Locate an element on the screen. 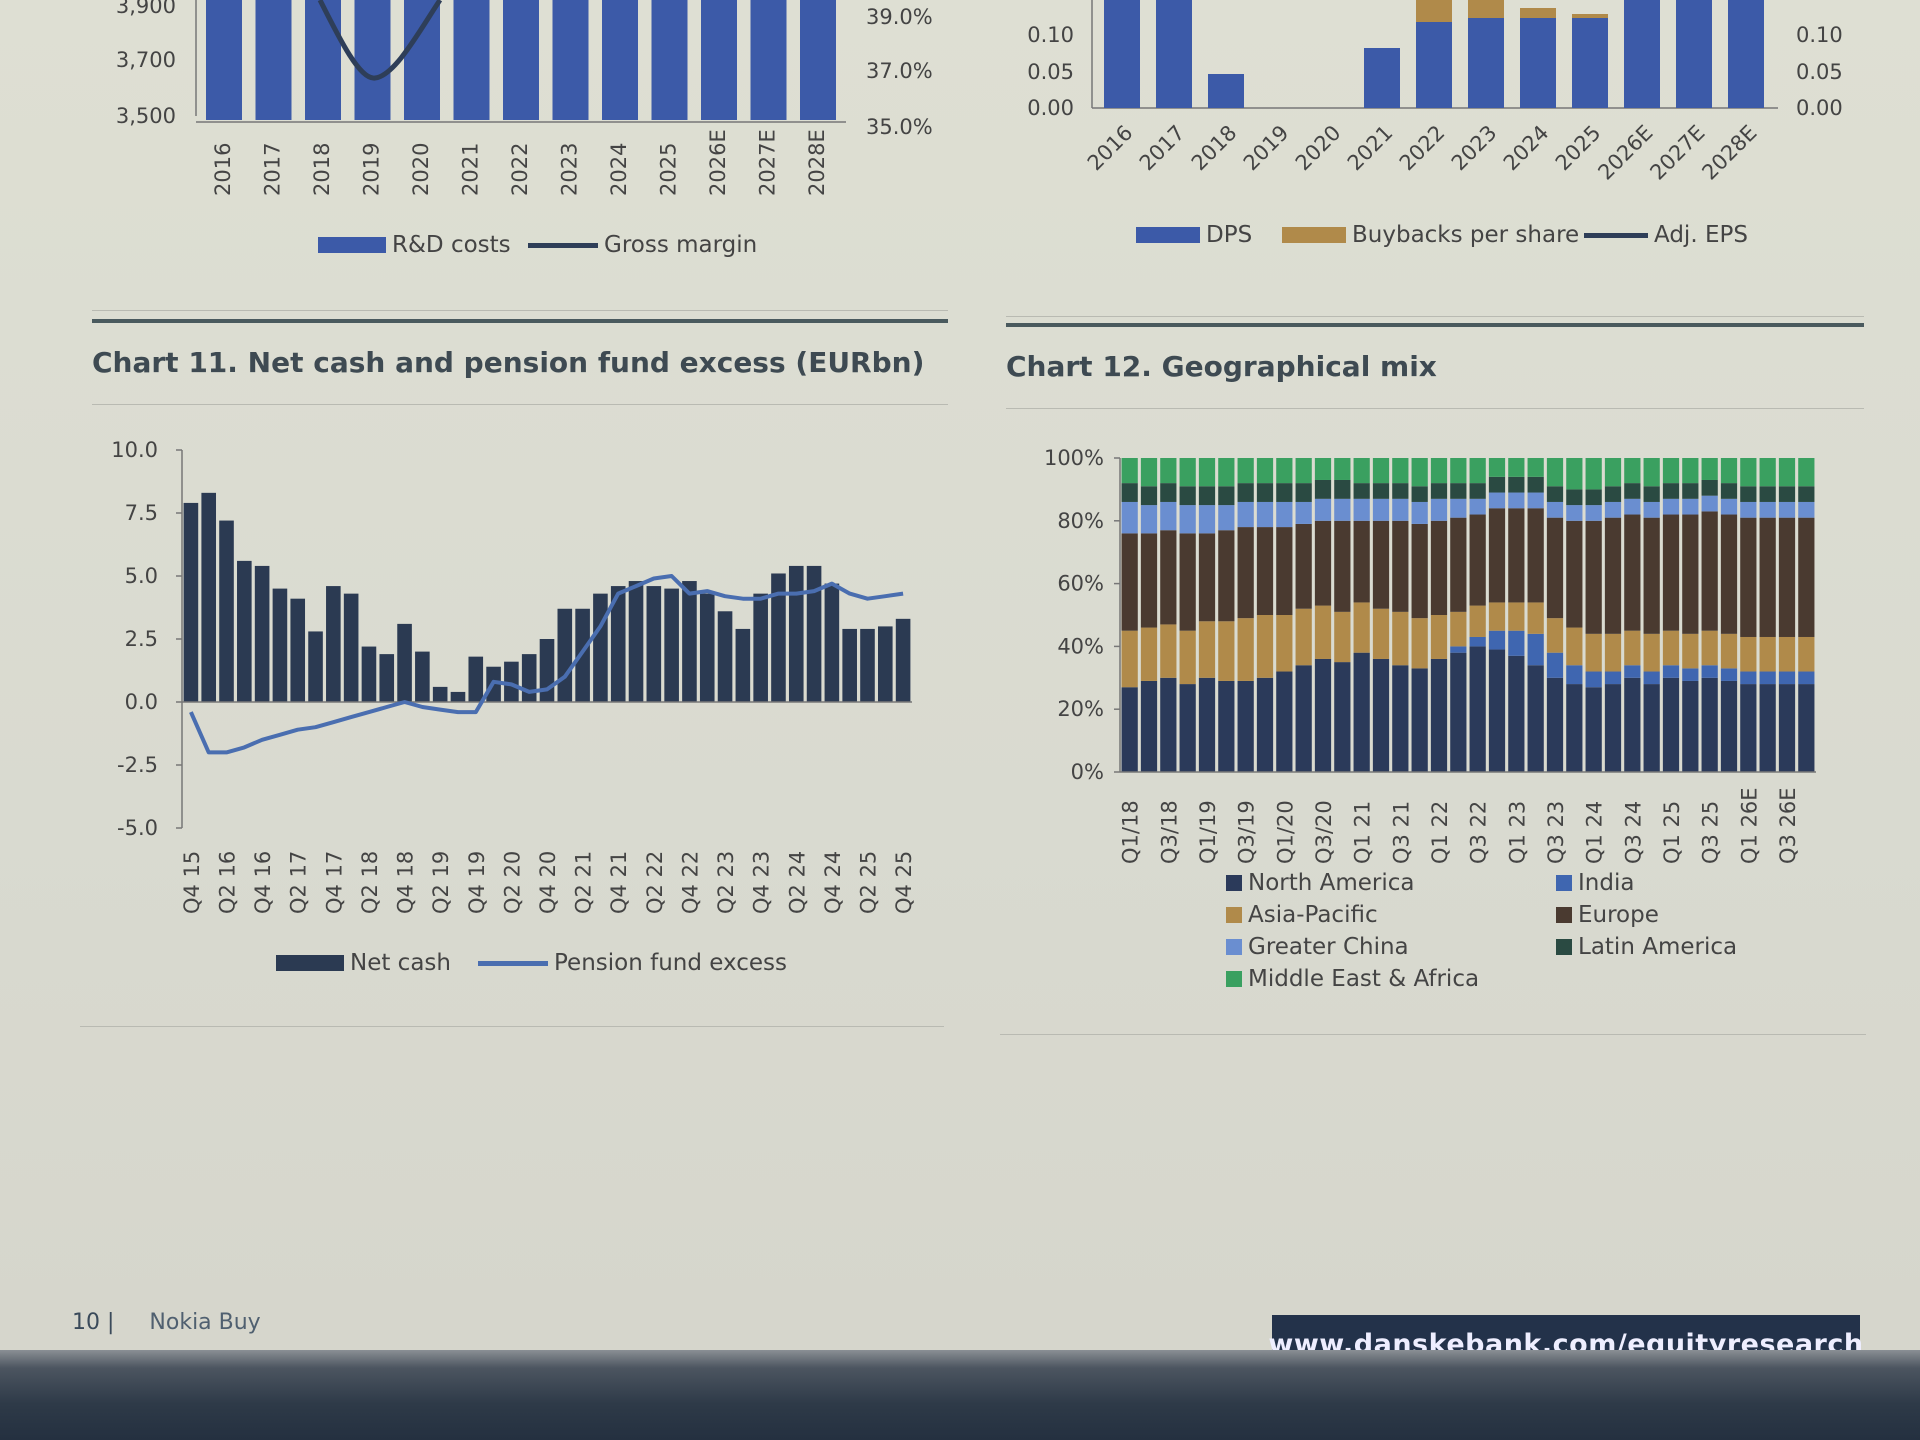 The image size is (1920, 1440). legend-dps: DPS is located at coordinates (1194, 235).